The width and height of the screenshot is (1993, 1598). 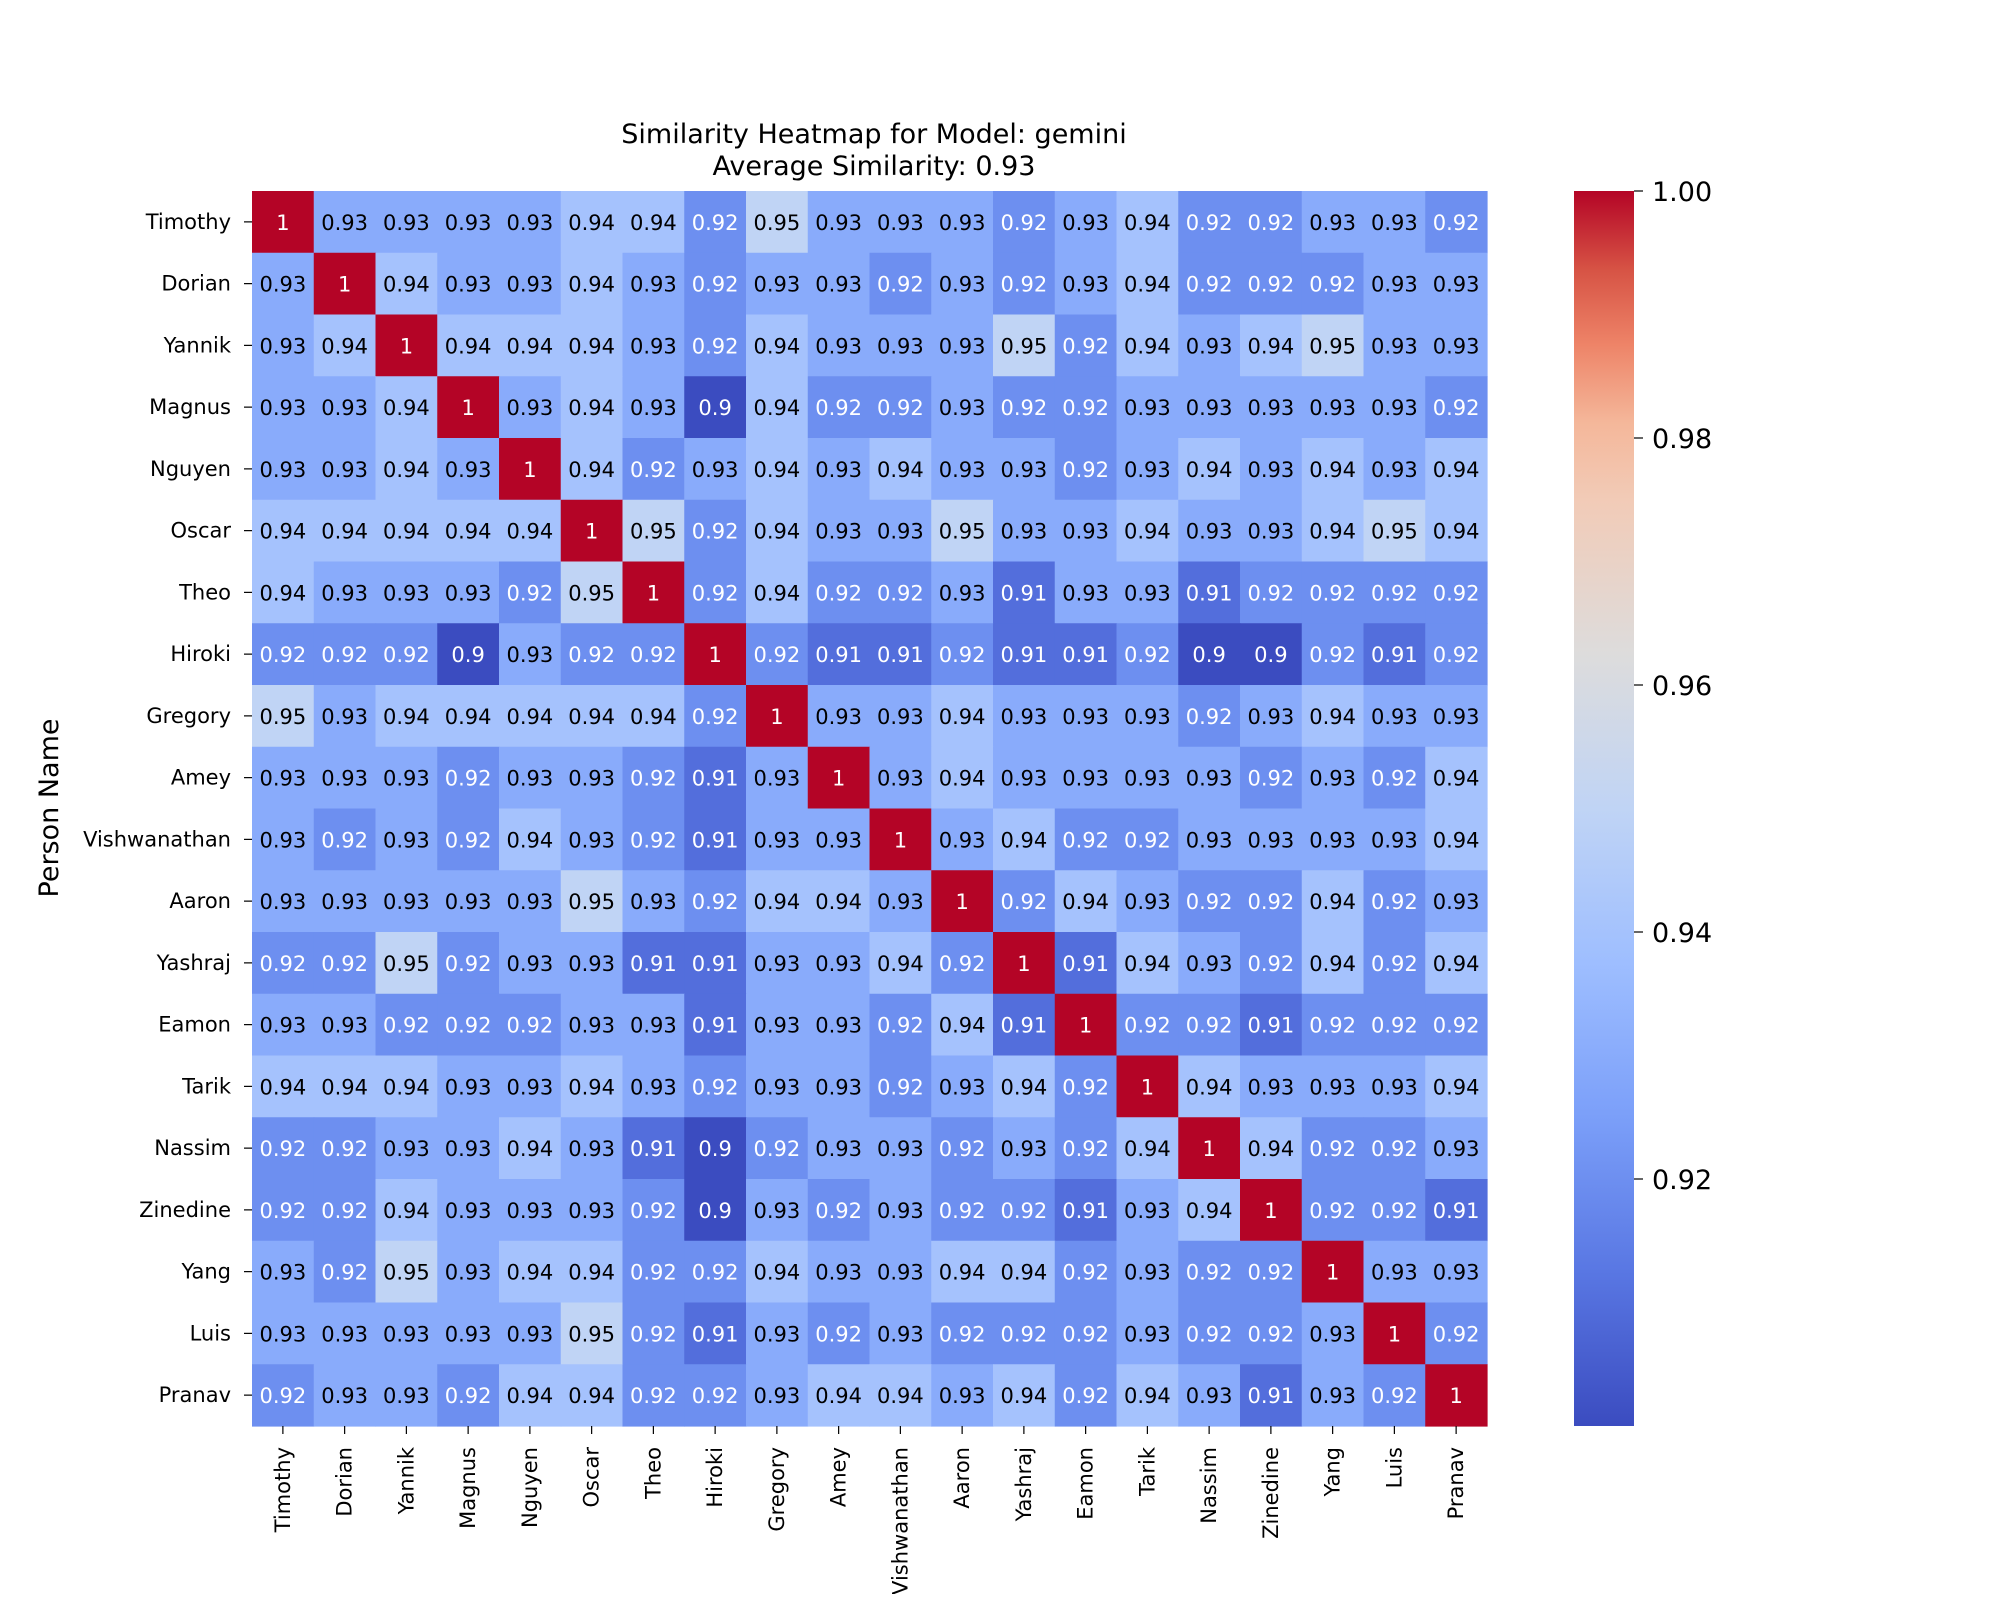 I want to click on heatmap-cell-nguyen-vishwanathan, so click(x=900, y=469).